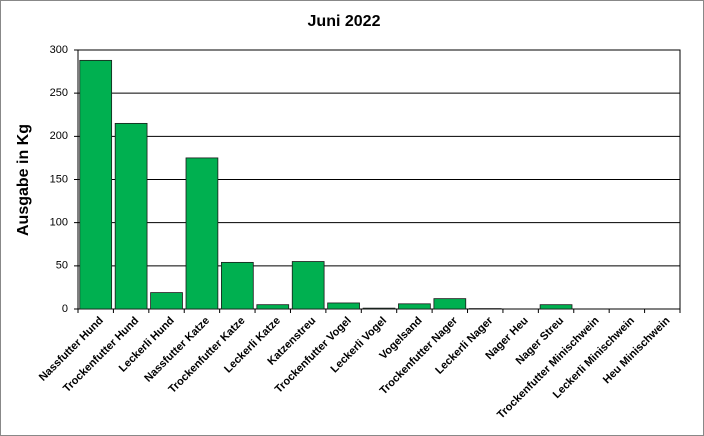 This screenshot has width=704, height=436. I want to click on y-tick-label: 200, so click(59, 136).